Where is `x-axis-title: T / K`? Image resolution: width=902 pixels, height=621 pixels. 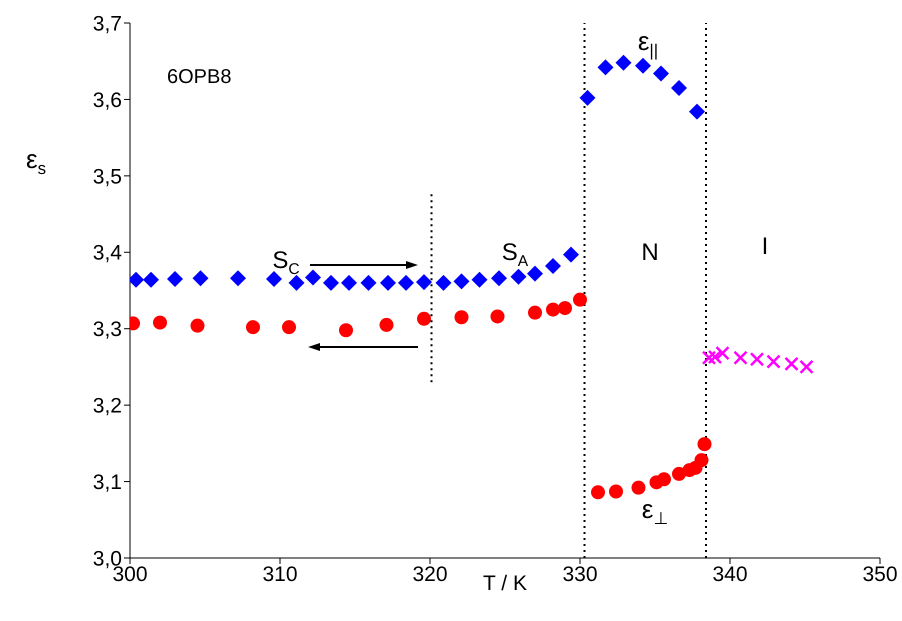 x-axis-title: T / K is located at coordinates (505, 583).